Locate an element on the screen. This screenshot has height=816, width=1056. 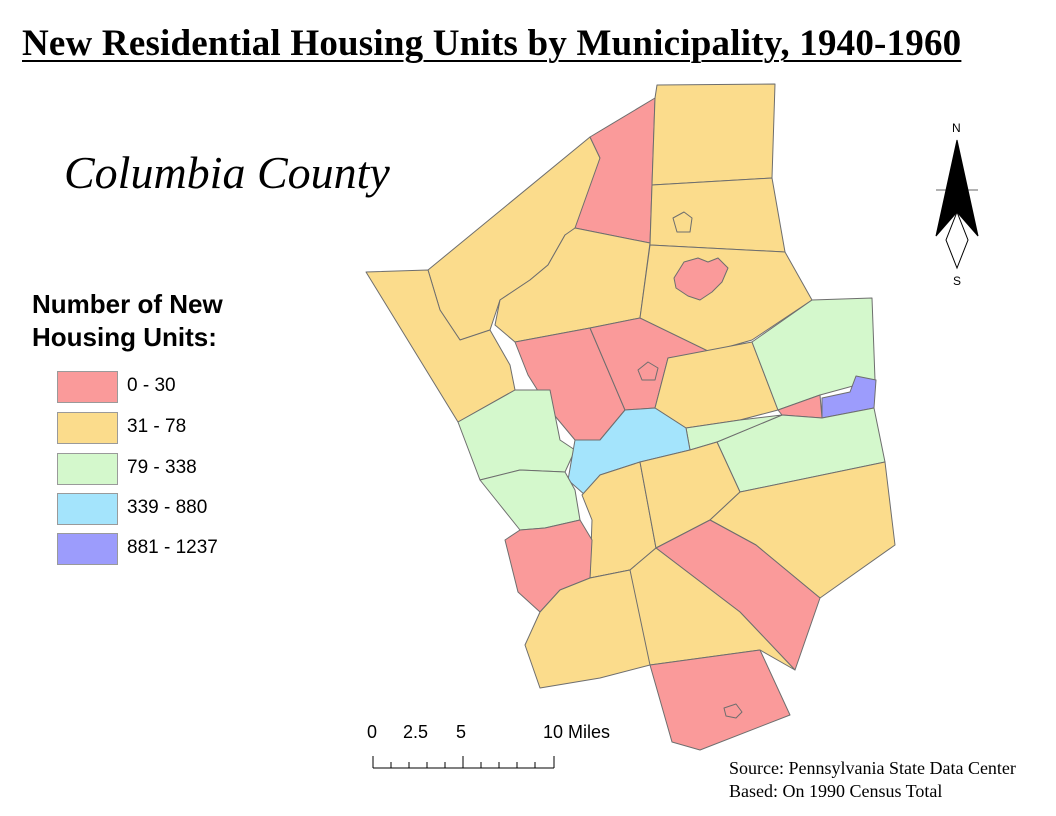
scale-label-10-miles: 10 Miles is located at coordinates (577, 732).